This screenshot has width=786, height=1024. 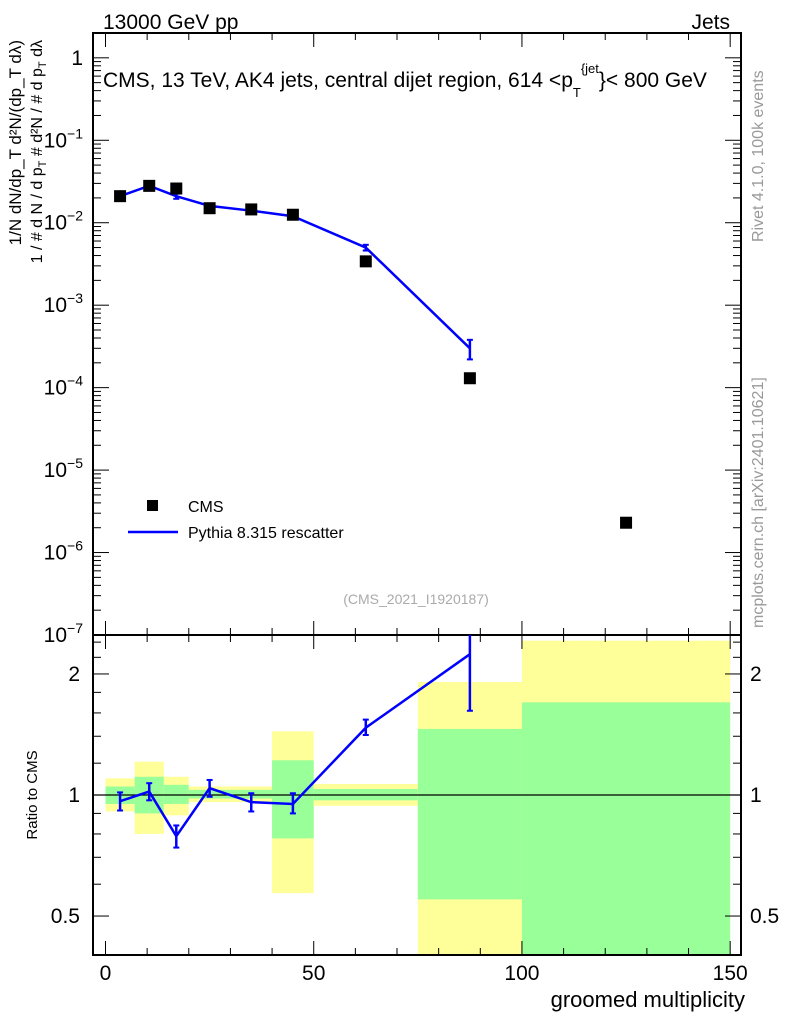 I want to click on ratio-y-tick-label-right: 2, so click(x=756, y=674).